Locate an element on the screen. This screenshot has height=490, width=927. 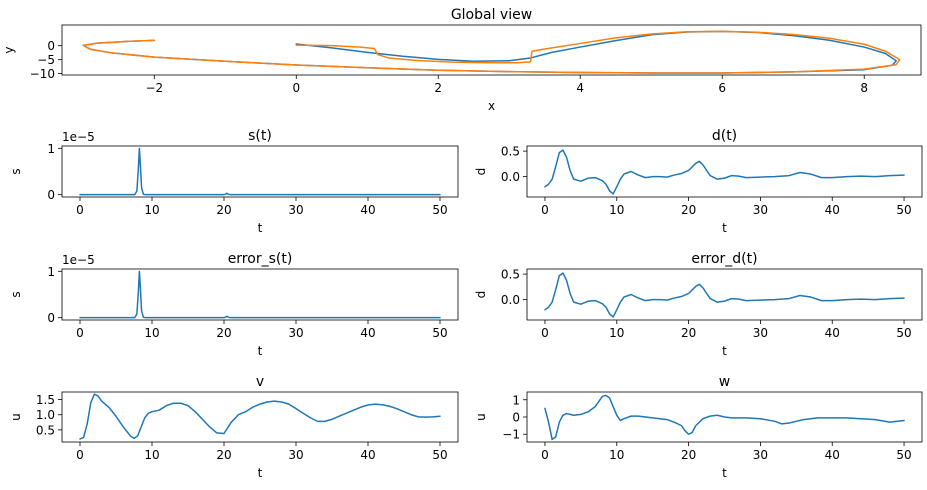
x-tick-label: 4 is located at coordinates (580, 88).